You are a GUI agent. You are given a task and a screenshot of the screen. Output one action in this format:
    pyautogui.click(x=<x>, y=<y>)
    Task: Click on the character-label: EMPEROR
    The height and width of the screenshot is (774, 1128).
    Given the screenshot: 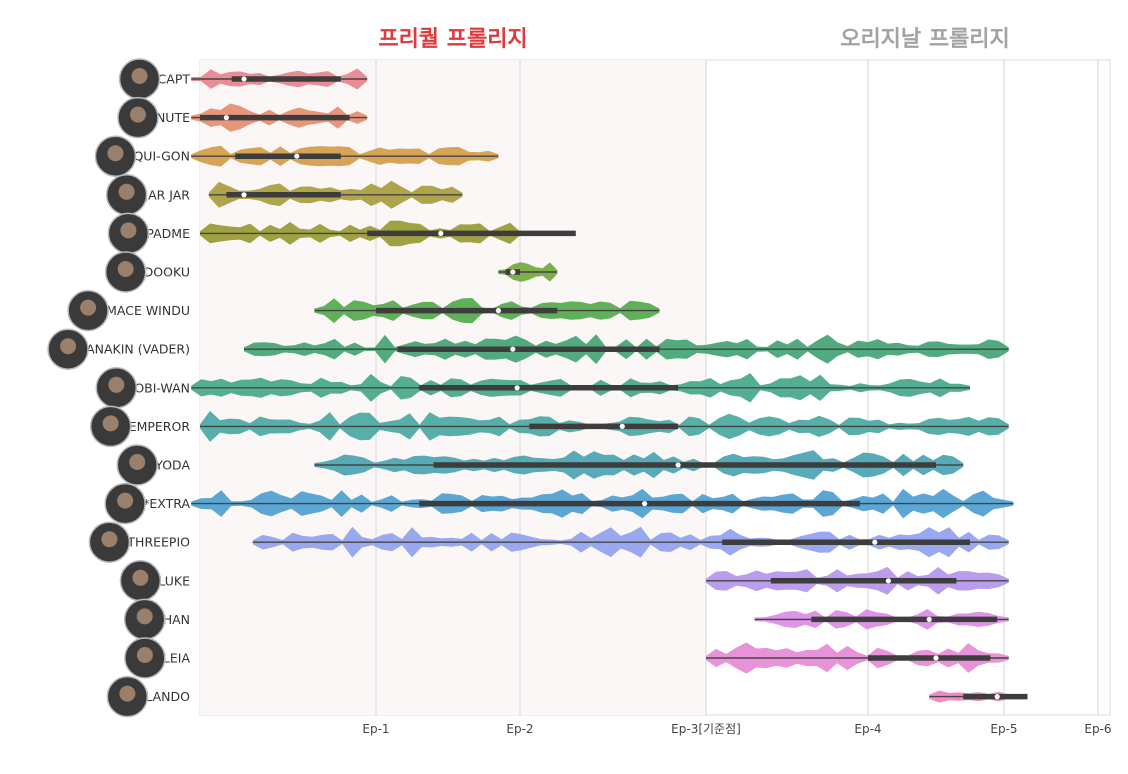 What is the action you would take?
    pyautogui.click(x=160, y=426)
    